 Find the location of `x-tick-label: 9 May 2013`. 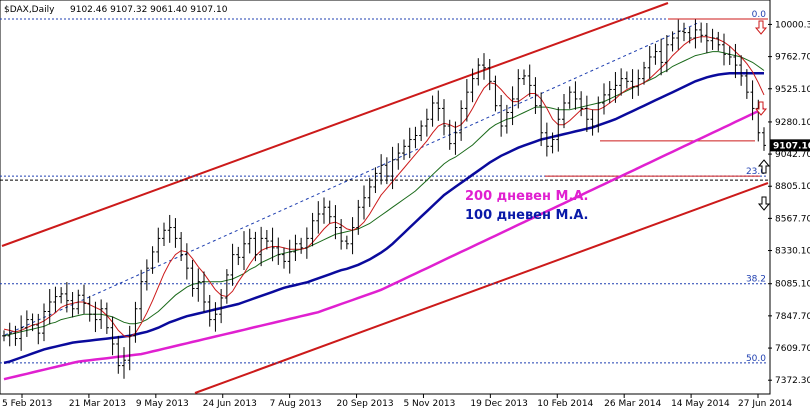

x-tick-label: 9 May 2013 is located at coordinates (162, 403).